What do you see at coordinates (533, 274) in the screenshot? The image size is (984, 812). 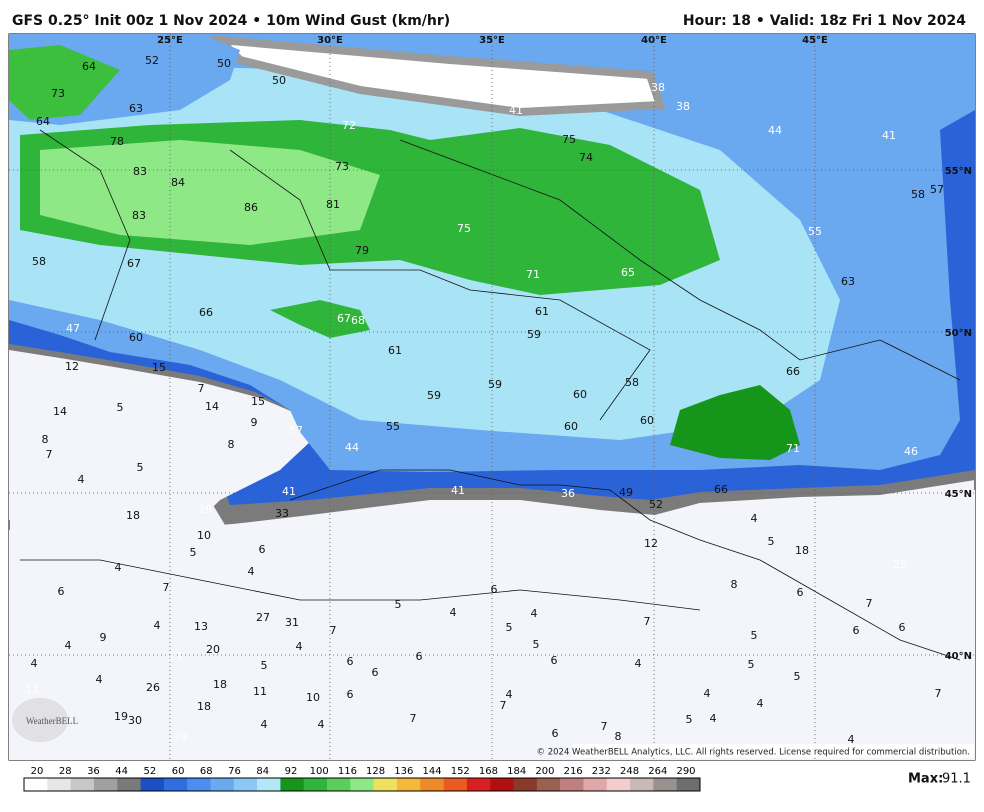 I see `gust-value: 71` at bounding box center [533, 274].